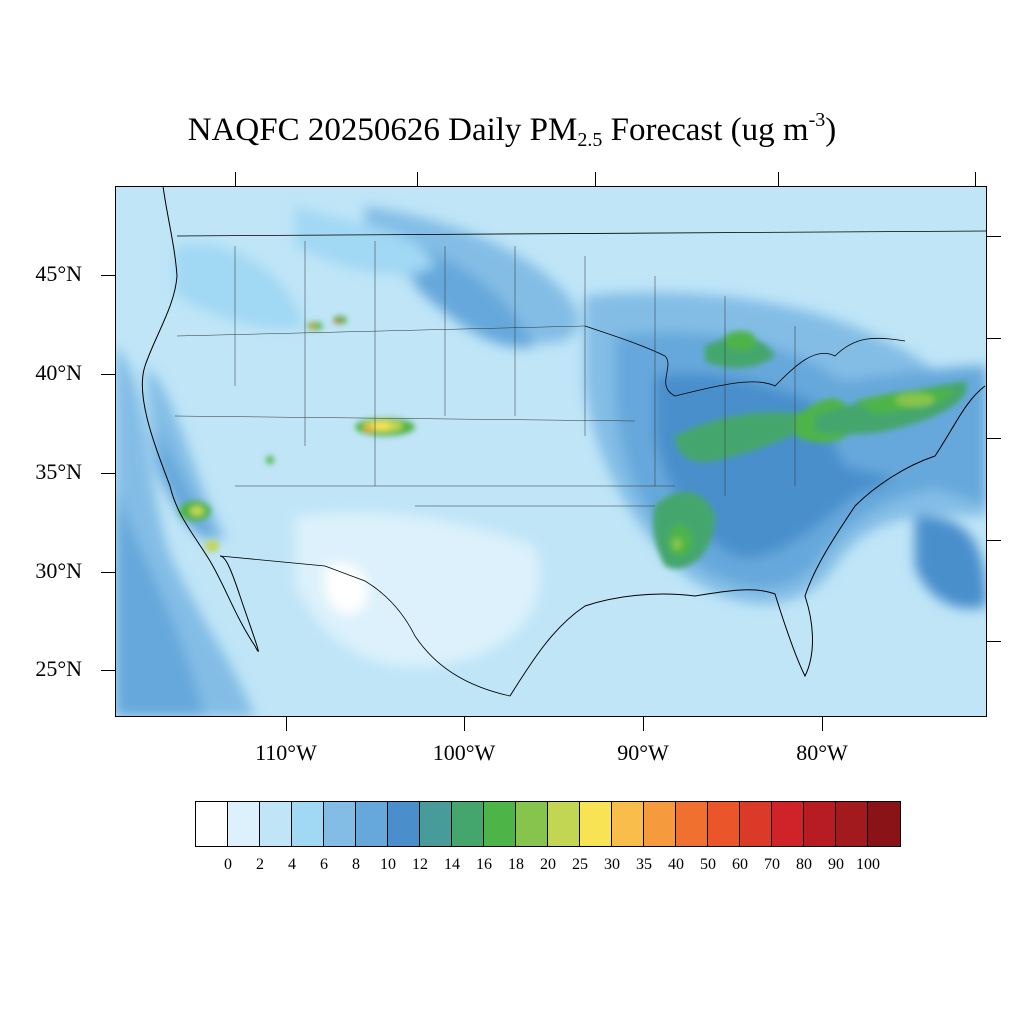 Image resolution: width=1024 pixels, height=1024 pixels. Describe the element at coordinates (228, 864) in the screenshot. I see `colorbar-label: 0` at that location.